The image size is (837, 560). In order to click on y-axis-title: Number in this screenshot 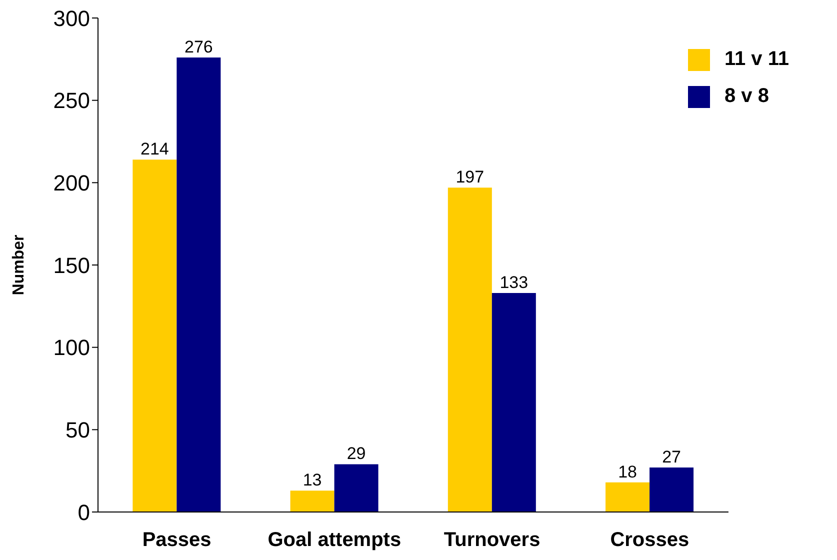, I will do `click(19, 265)`.